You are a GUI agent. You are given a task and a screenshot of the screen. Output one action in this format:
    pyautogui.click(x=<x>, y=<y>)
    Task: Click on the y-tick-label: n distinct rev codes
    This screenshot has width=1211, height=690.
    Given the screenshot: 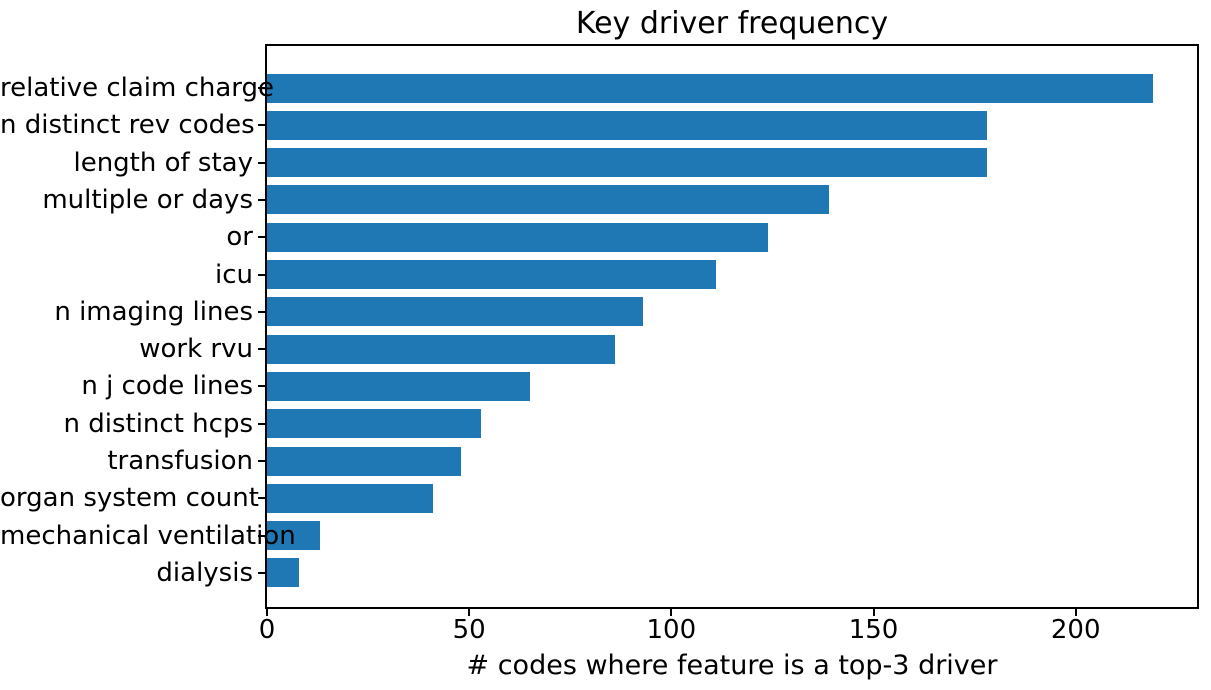 What is the action you would take?
    pyautogui.click(x=127, y=125)
    